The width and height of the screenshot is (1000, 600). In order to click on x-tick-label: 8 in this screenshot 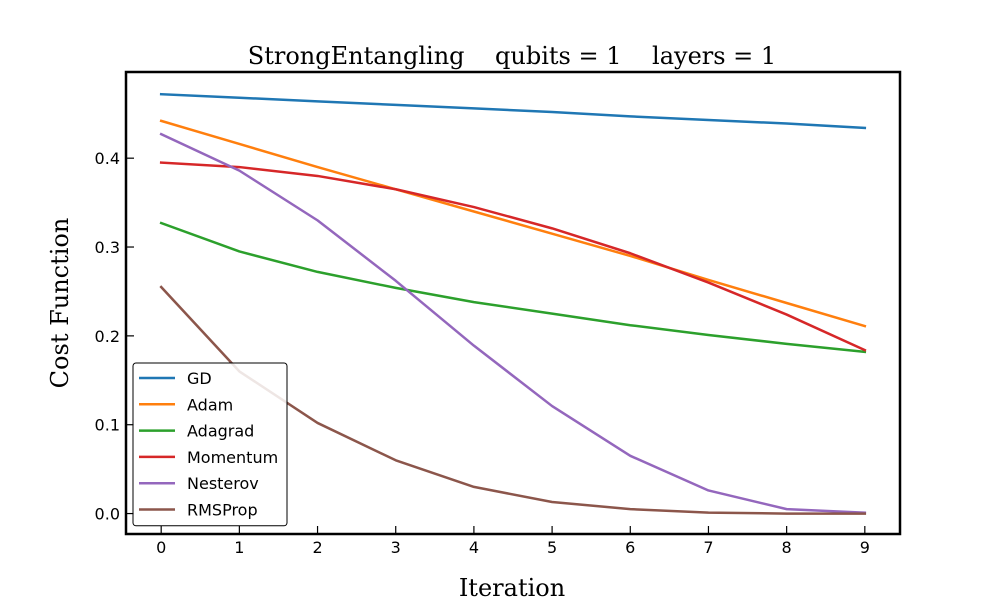, I will do `click(787, 547)`.